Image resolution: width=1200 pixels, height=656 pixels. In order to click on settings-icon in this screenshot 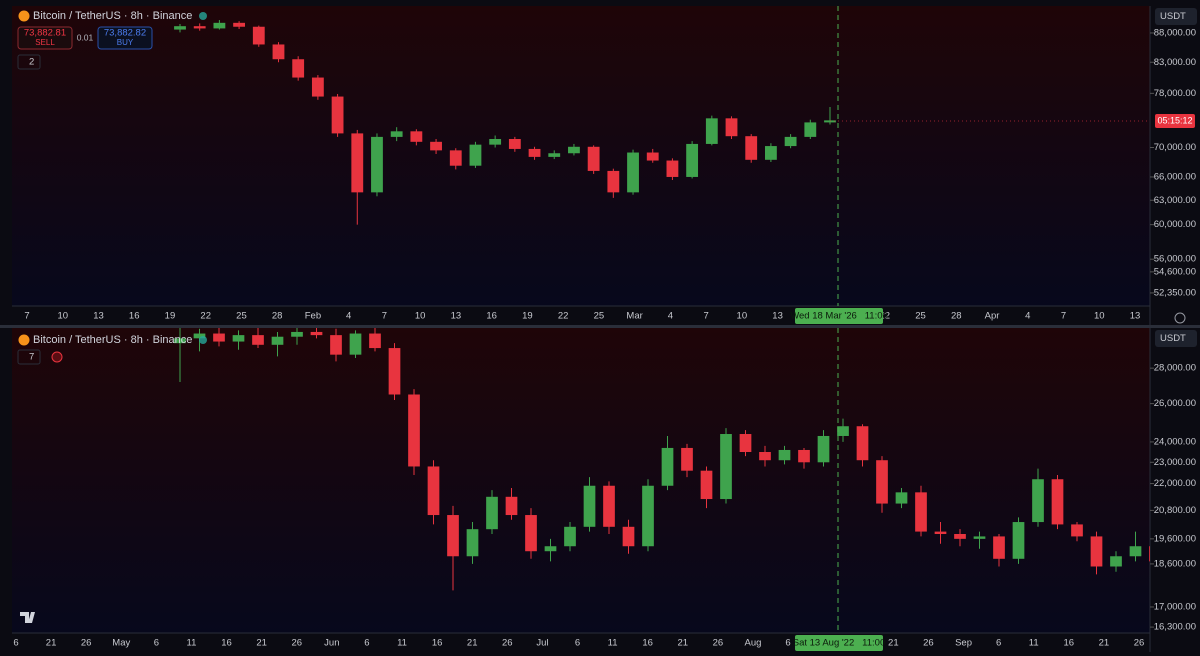, I will do `click(1180, 318)`.